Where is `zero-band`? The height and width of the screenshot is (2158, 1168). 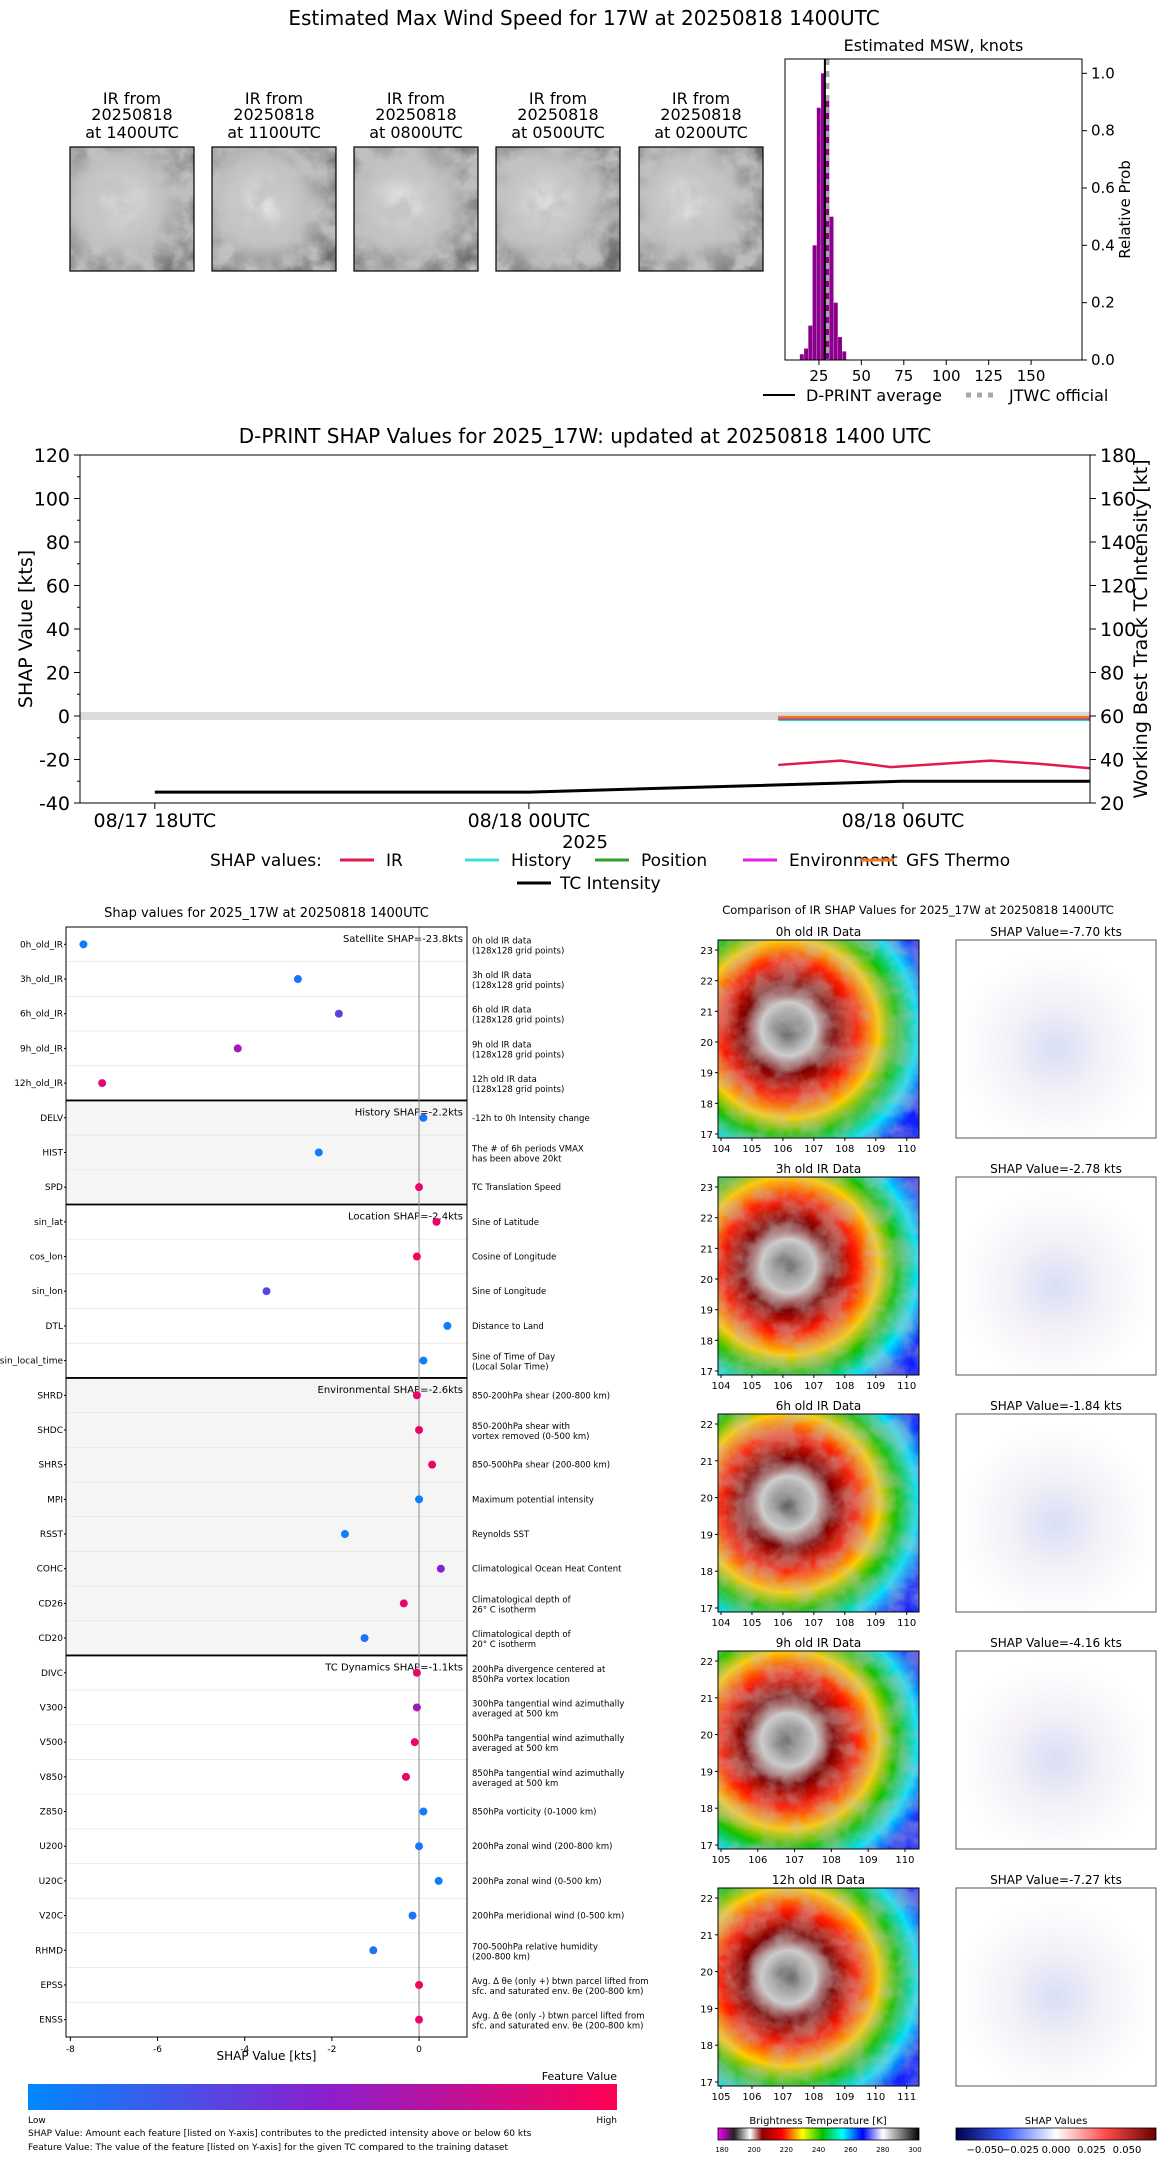
zero-band is located at coordinates (585, 716).